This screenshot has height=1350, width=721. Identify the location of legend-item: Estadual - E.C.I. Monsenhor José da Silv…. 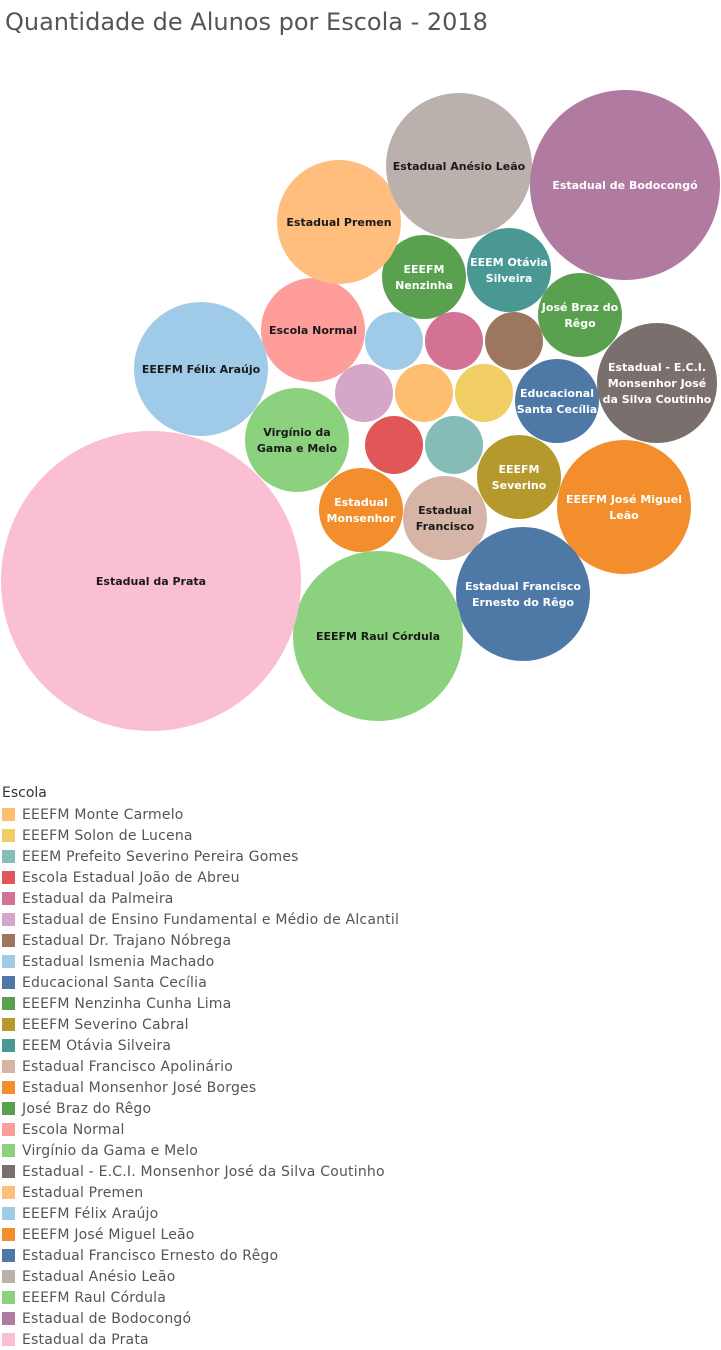
(359, 1171).